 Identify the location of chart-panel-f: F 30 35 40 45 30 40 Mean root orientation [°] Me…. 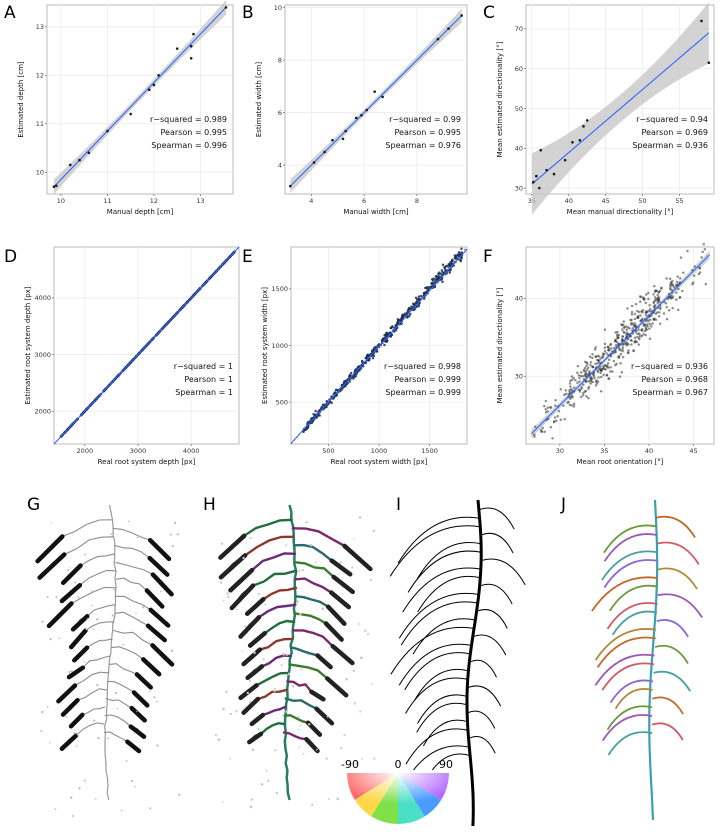
(599, 354).